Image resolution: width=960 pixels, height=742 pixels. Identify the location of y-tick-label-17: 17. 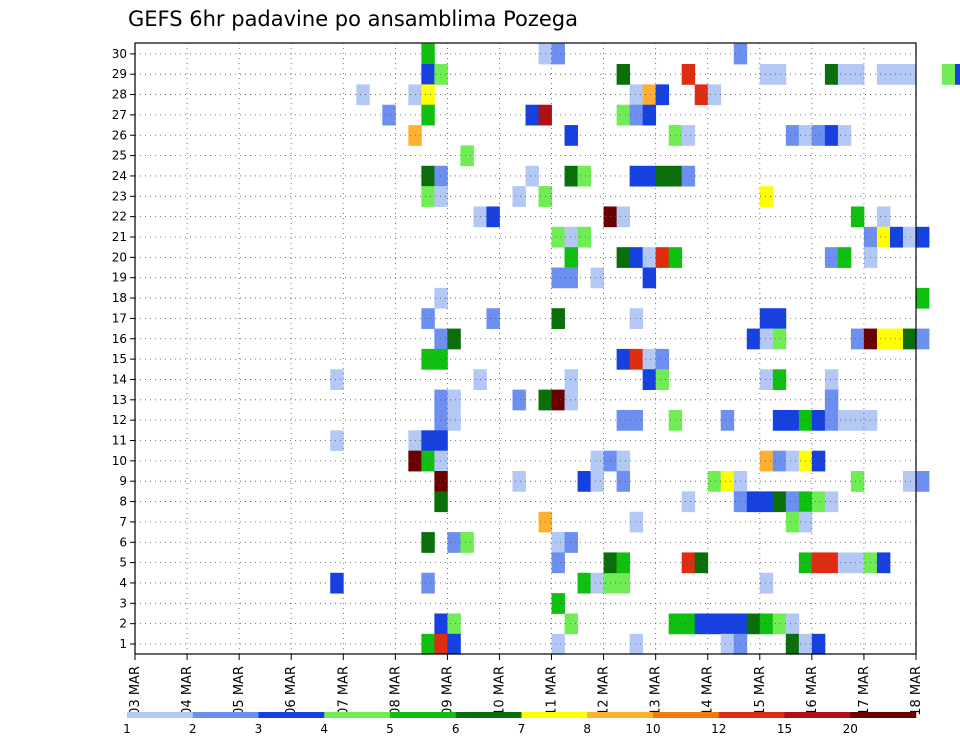
(119, 318).